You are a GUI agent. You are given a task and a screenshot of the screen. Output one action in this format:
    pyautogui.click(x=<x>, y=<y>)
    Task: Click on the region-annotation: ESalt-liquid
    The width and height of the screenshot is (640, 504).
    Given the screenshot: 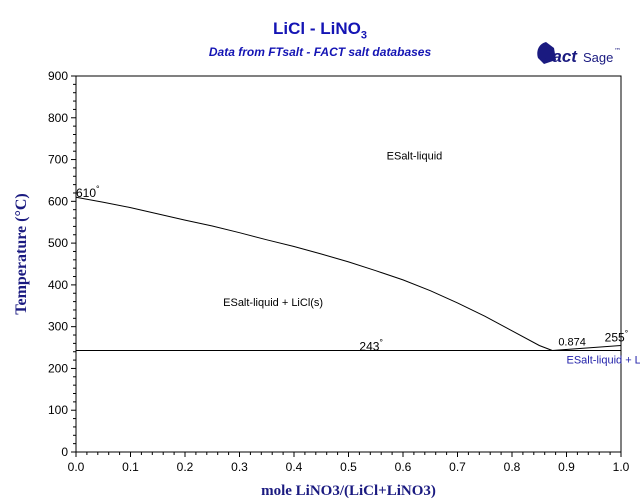 What is the action you would take?
    pyautogui.click(x=415, y=157)
    